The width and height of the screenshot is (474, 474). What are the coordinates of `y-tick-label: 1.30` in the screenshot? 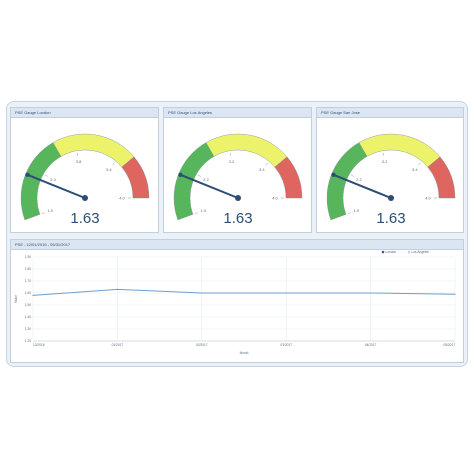 It's located at (28, 329).